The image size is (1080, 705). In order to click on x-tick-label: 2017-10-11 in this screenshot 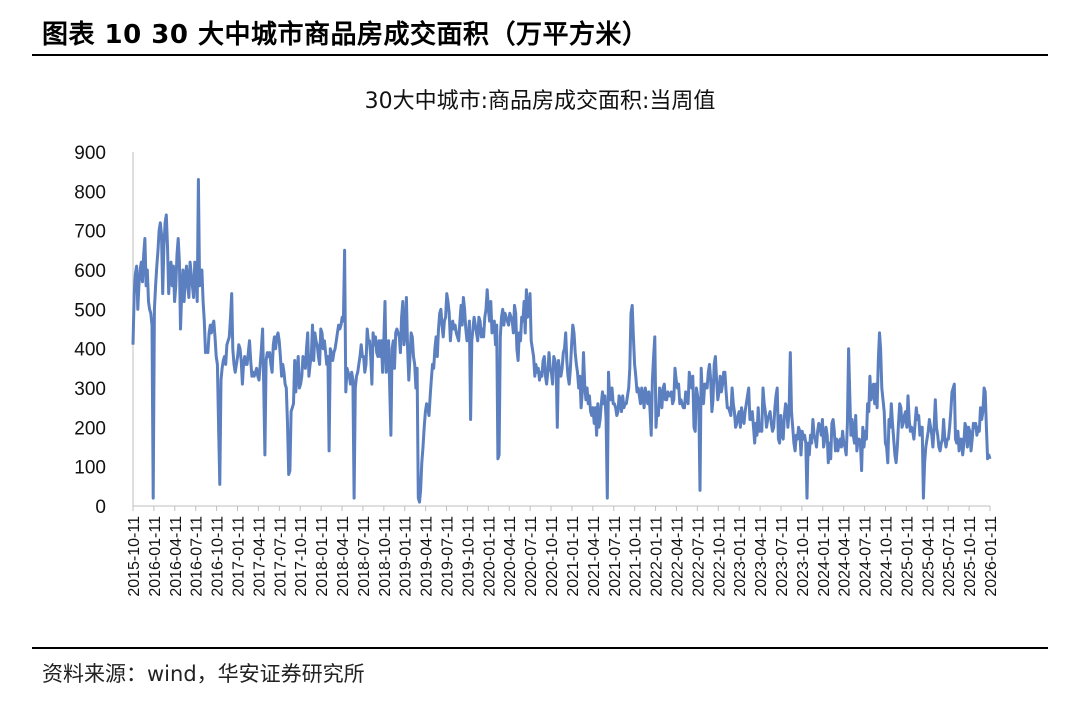, I will do `click(301, 556)`.